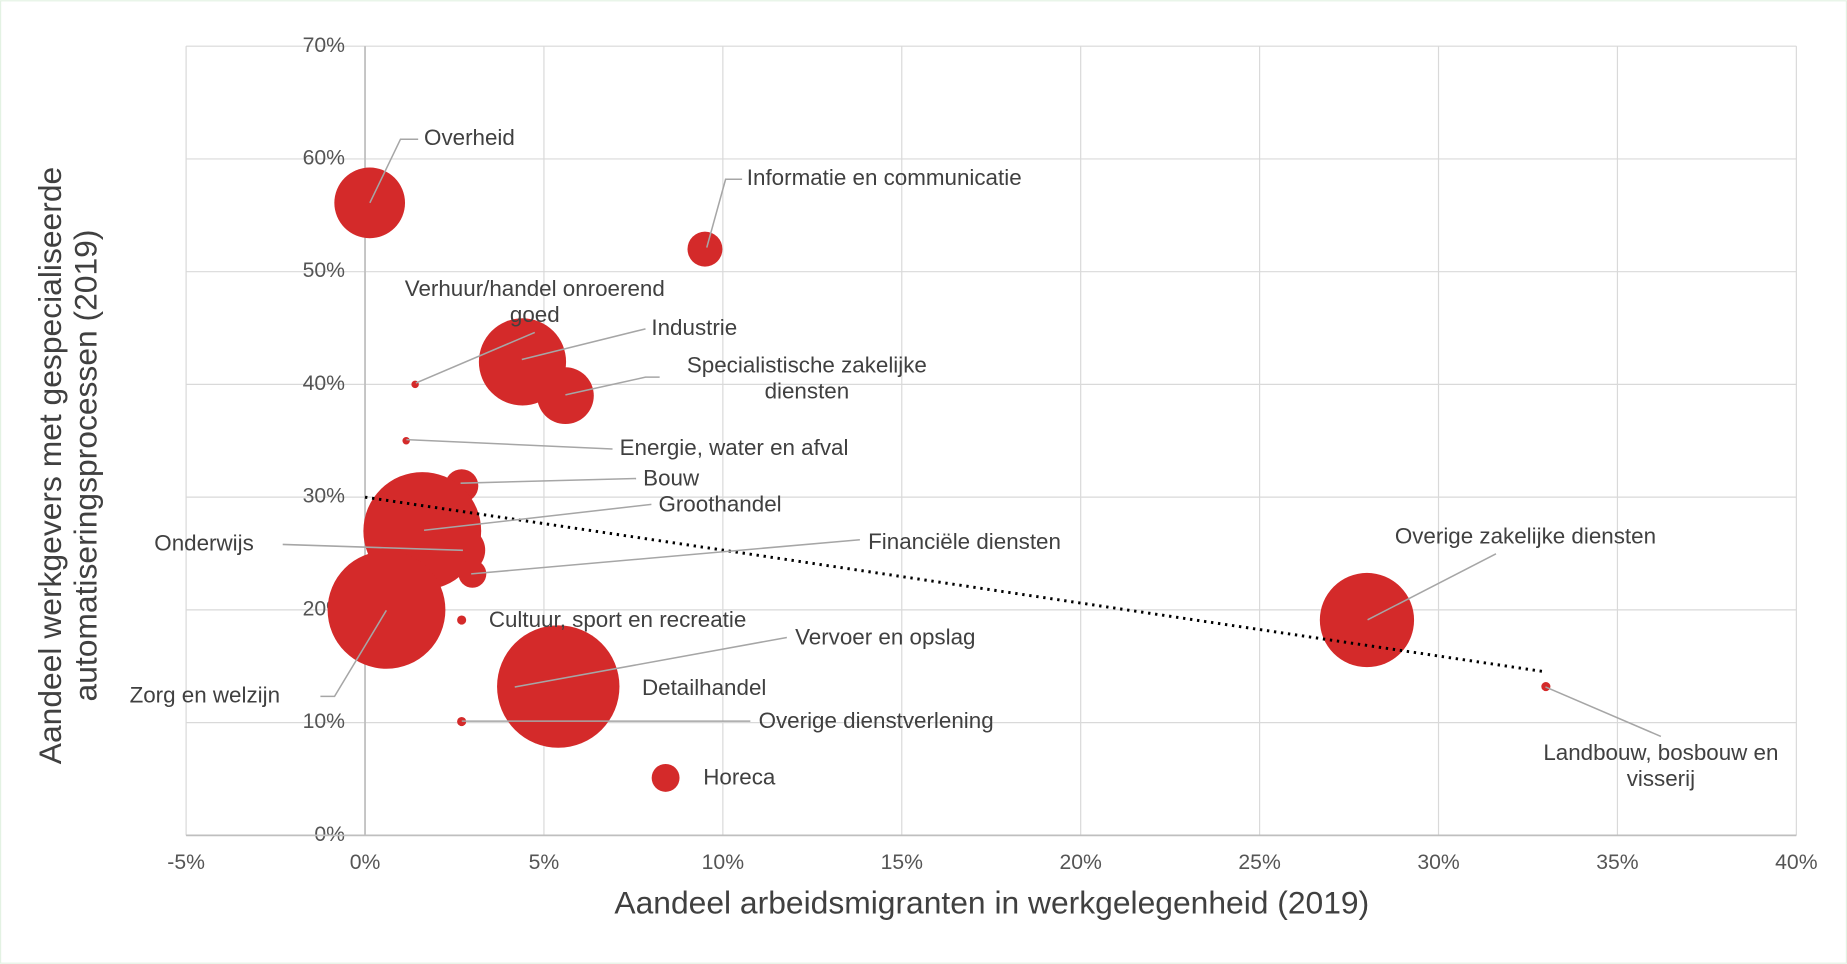 The image size is (1847, 964). I want to click on x-tick-label: 20%, so click(1080, 862).